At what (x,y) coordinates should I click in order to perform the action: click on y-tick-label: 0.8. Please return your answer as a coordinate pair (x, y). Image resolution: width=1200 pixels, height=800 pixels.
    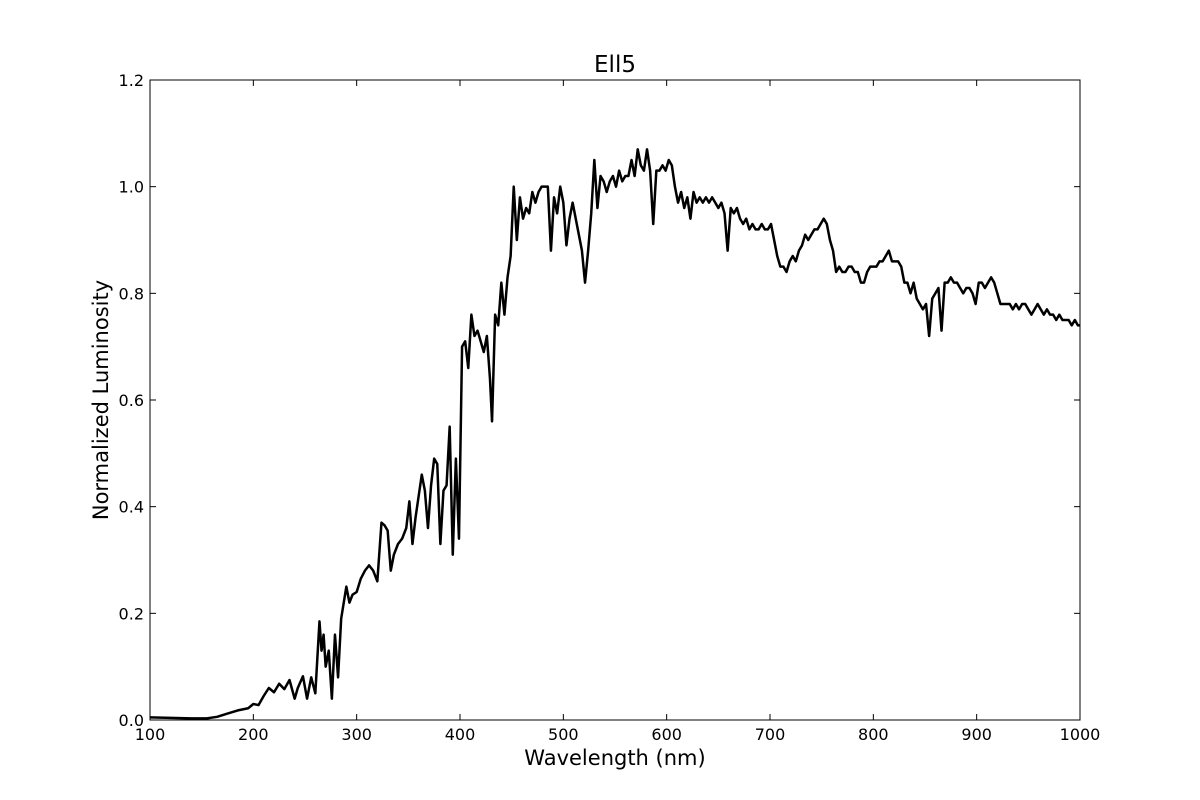
    Looking at the image, I should click on (131, 293).